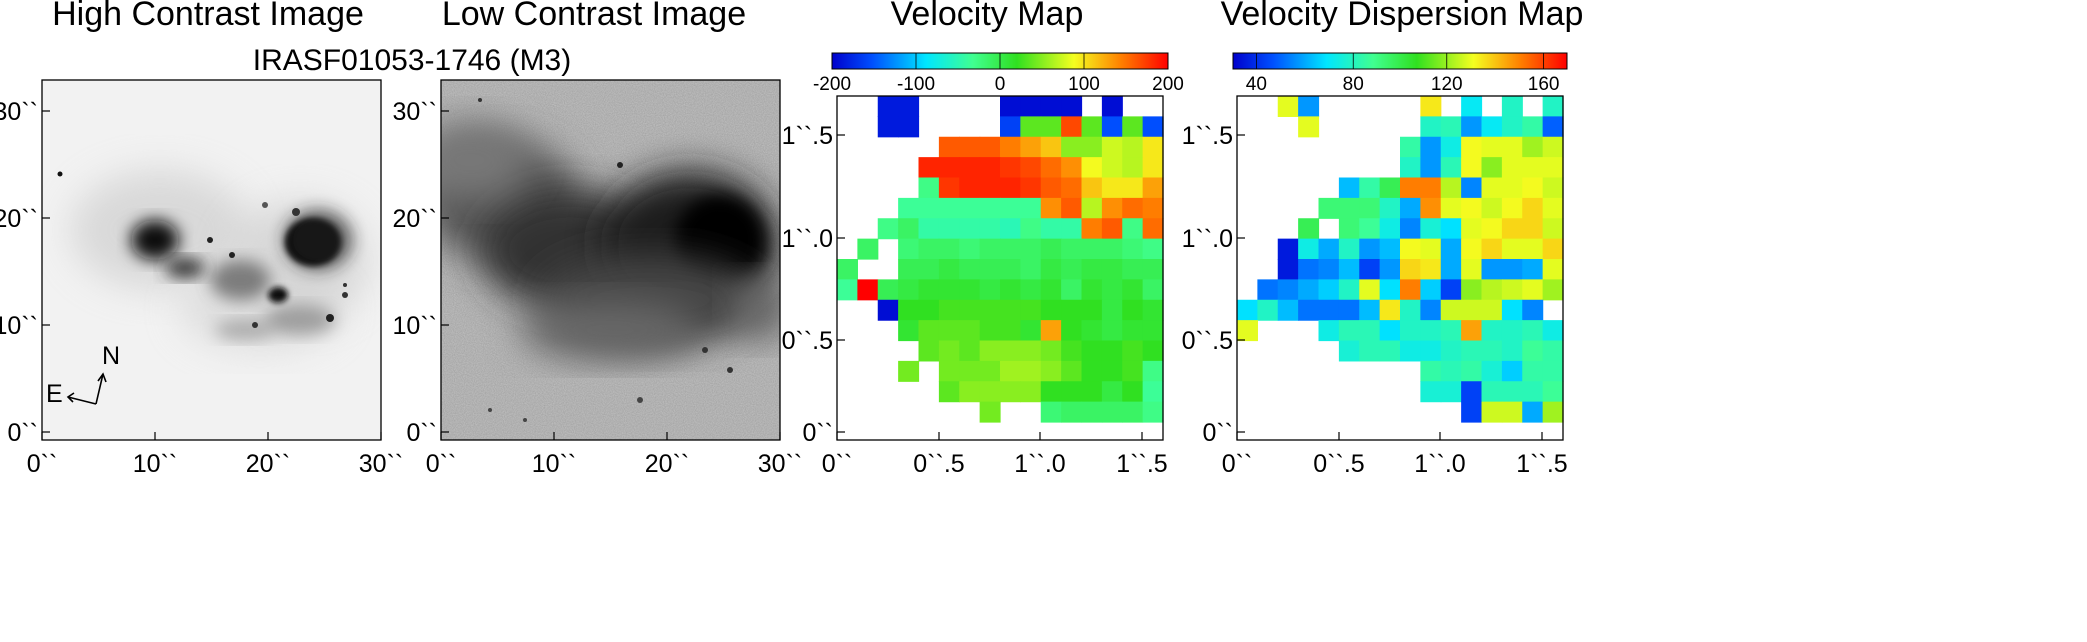 Image resolution: width=2087 pixels, height=642 pixels. I want to click on x-tick-label: 1``.5, so click(1141, 464).